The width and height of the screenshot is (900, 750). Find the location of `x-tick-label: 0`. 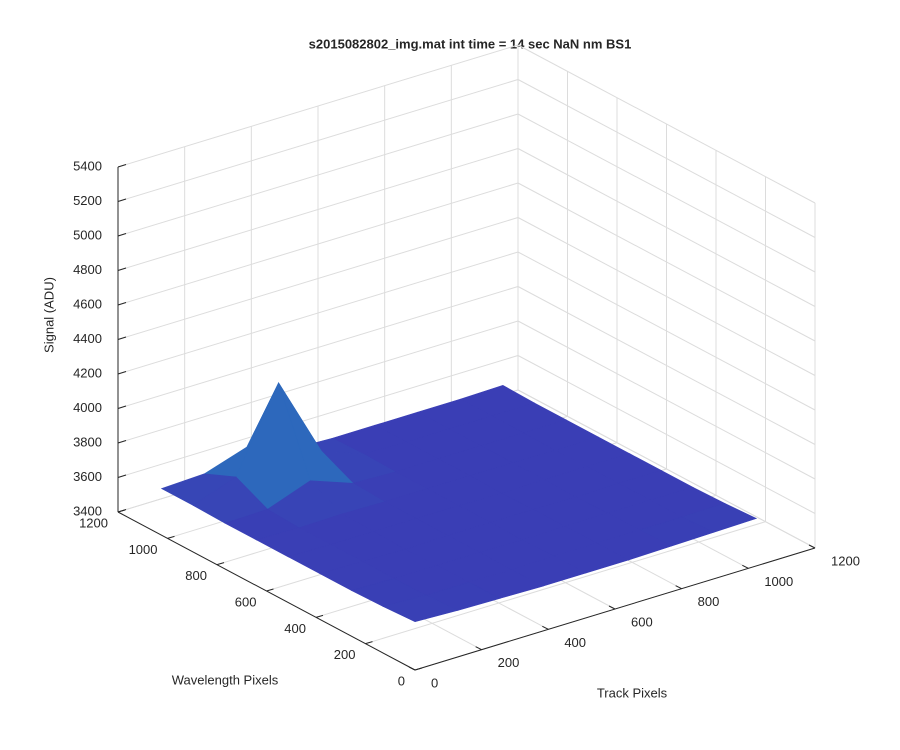

x-tick-label: 0 is located at coordinates (434, 682).